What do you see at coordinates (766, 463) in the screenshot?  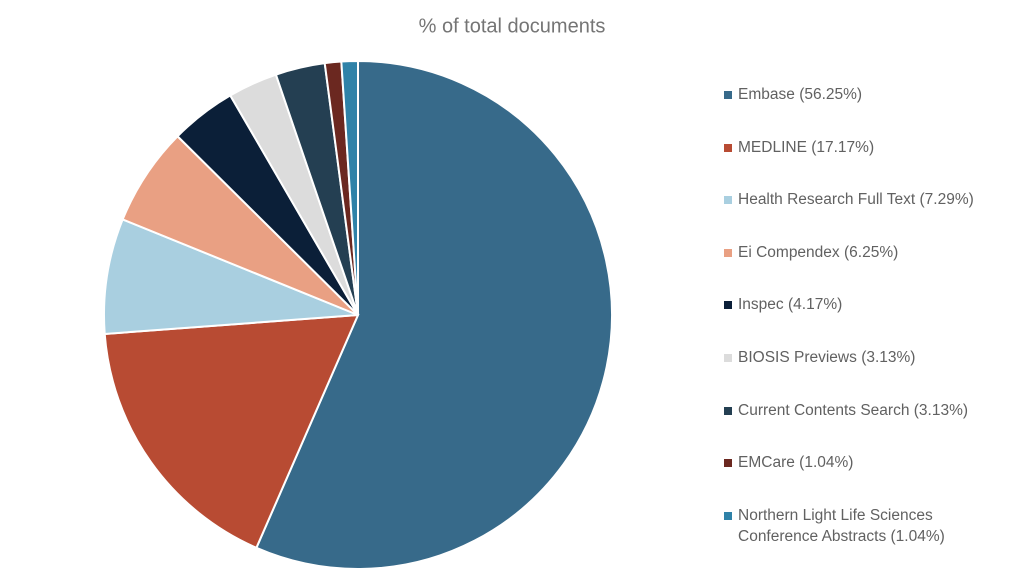 I see `legend-label: EMCare` at bounding box center [766, 463].